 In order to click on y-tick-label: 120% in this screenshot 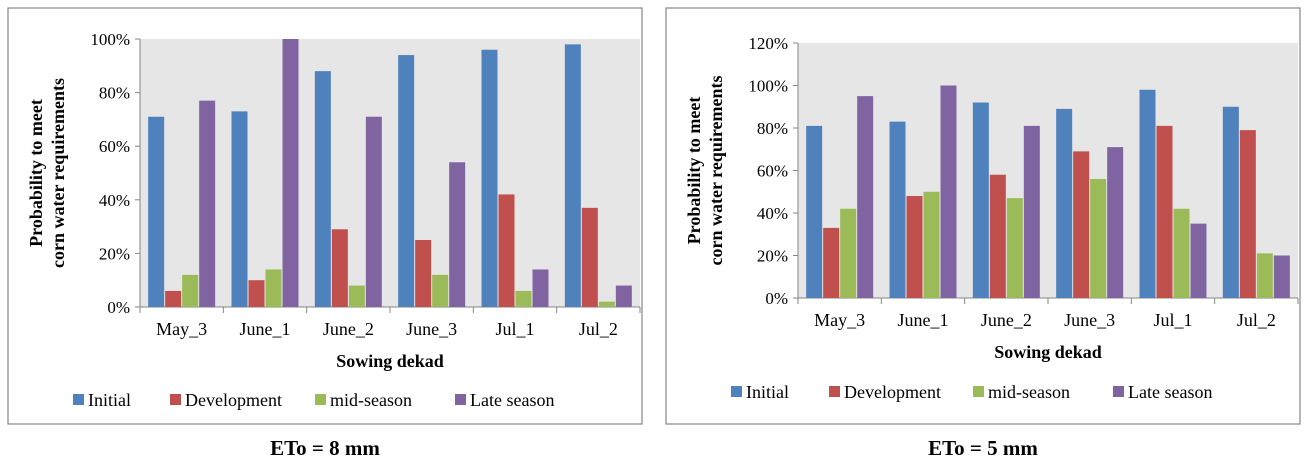, I will do `click(768, 43)`.